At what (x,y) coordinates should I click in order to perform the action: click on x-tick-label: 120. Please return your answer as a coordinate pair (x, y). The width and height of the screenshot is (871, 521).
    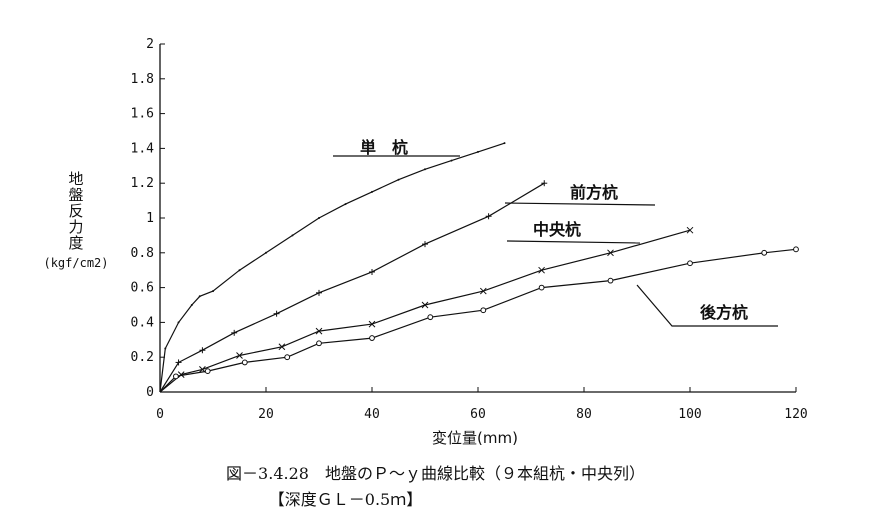
    Looking at the image, I should click on (795, 414).